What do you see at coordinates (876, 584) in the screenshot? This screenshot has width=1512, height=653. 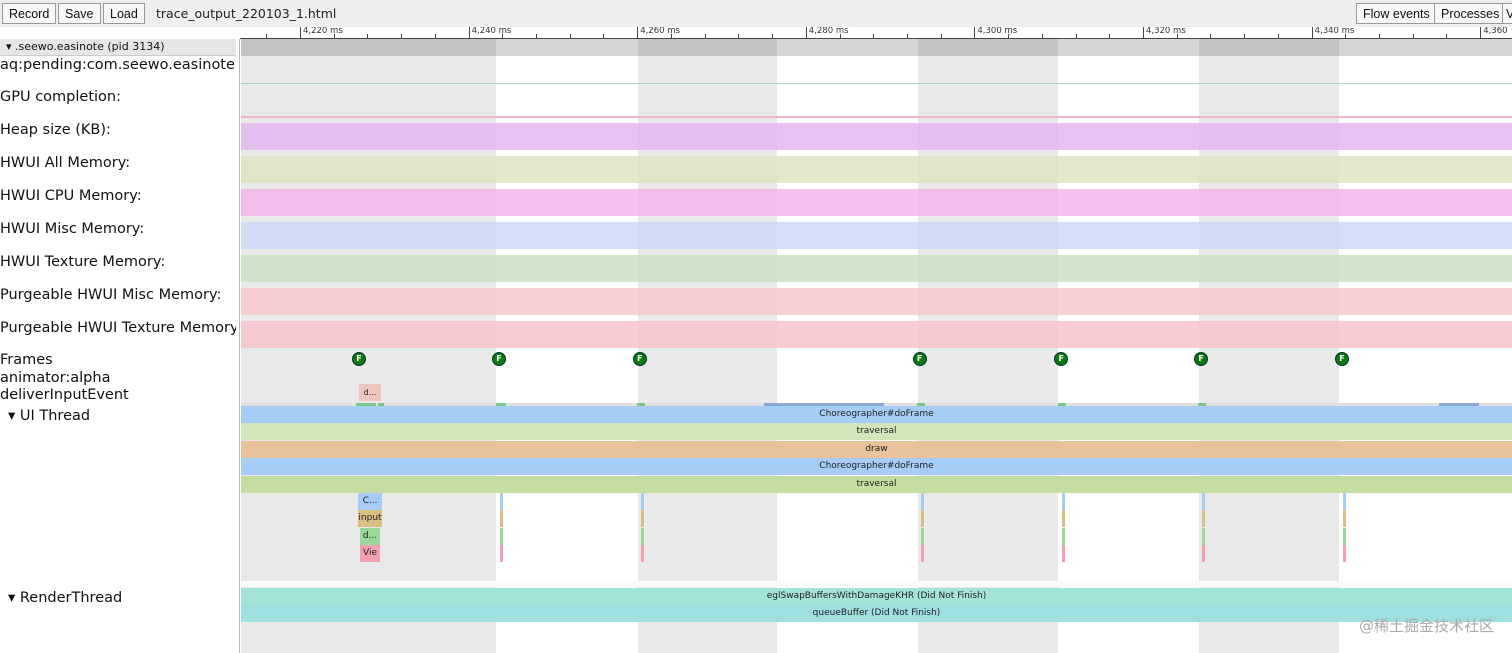 I see `render-thread-divider` at bounding box center [876, 584].